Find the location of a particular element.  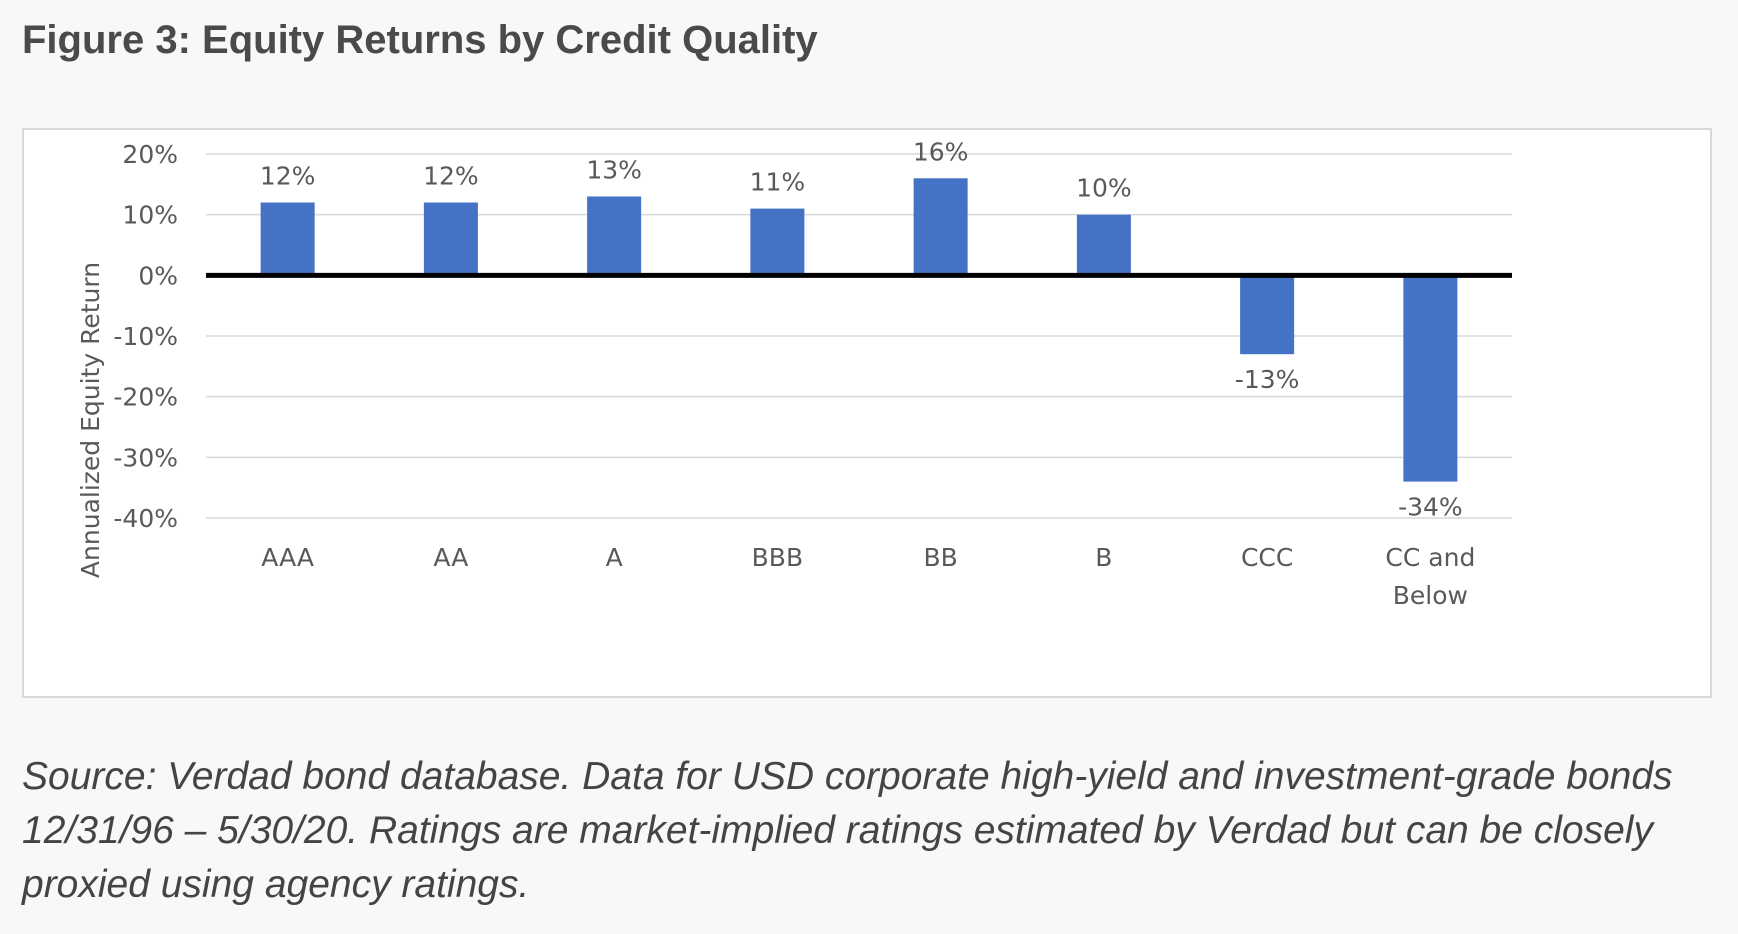

bar-cc-and-below is located at coordinates (1430, 378).